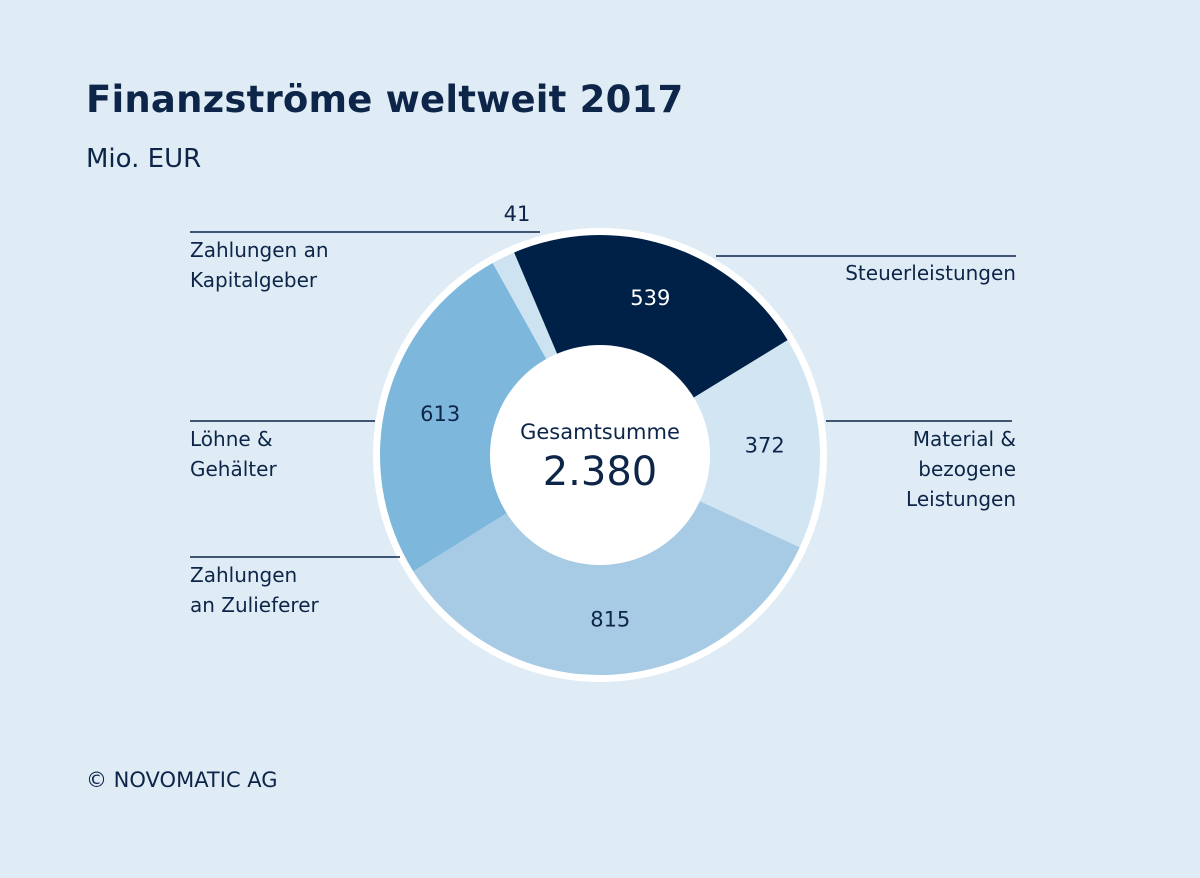  Describe the element at coordinates (600, 472) in the screenshot. I see `center-total: 2.380` at that location.